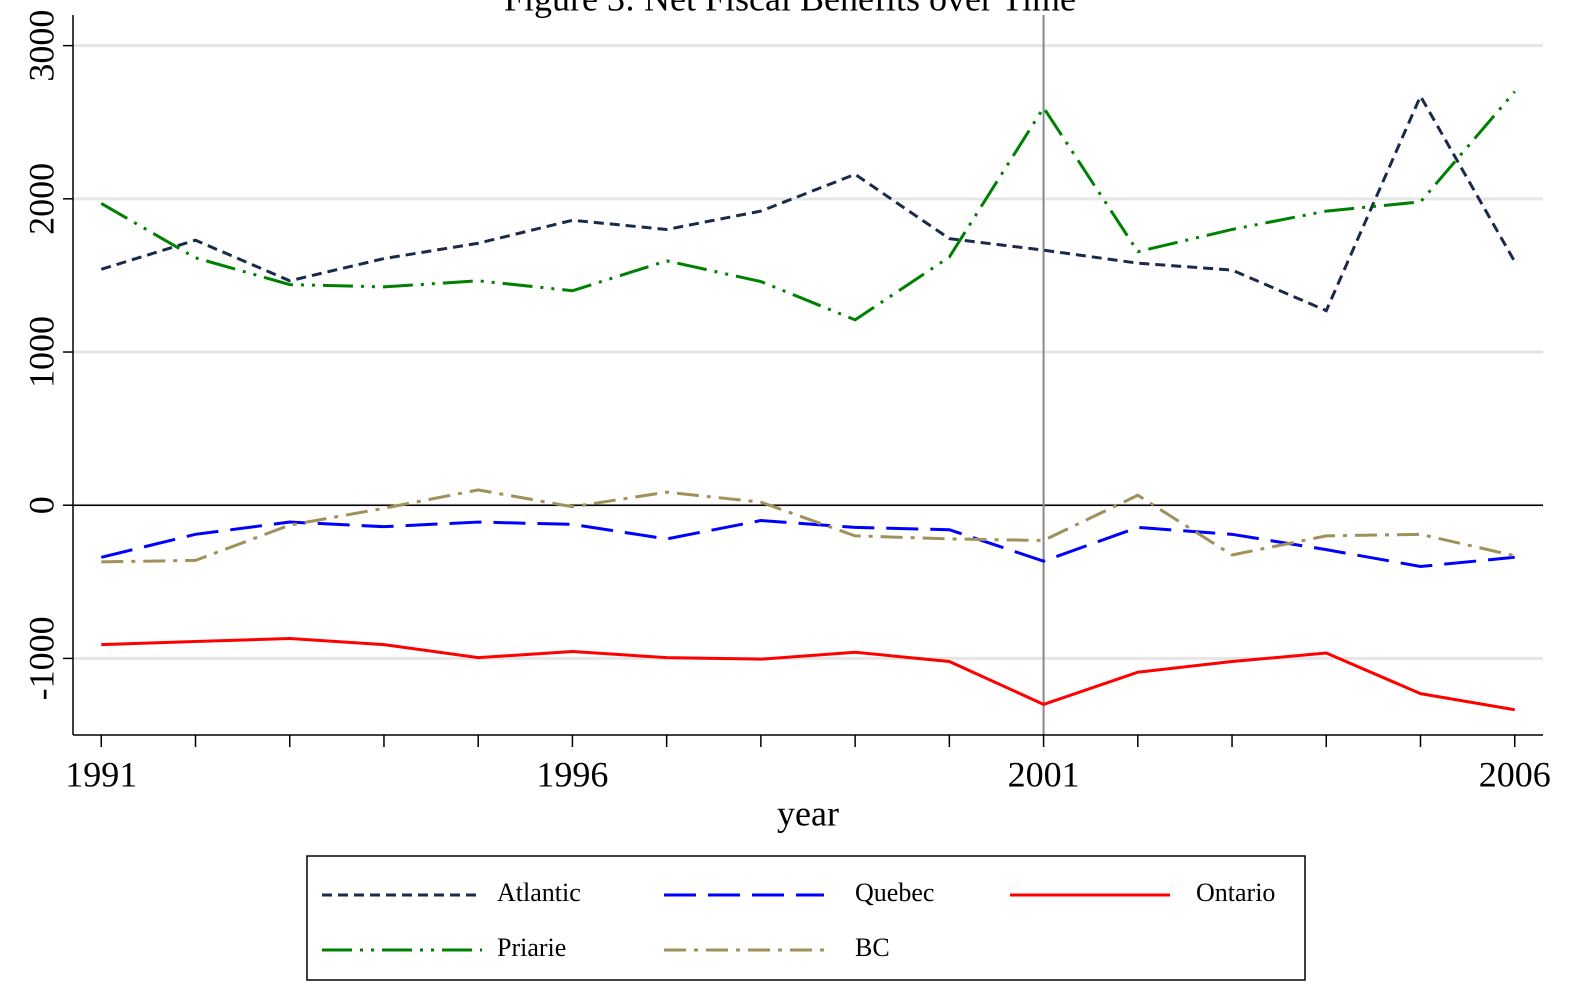  What do you see at coordinates (539, 892) in the screenshot?
I see `legend-label: Atlantic` at bounding box center [539, 892].